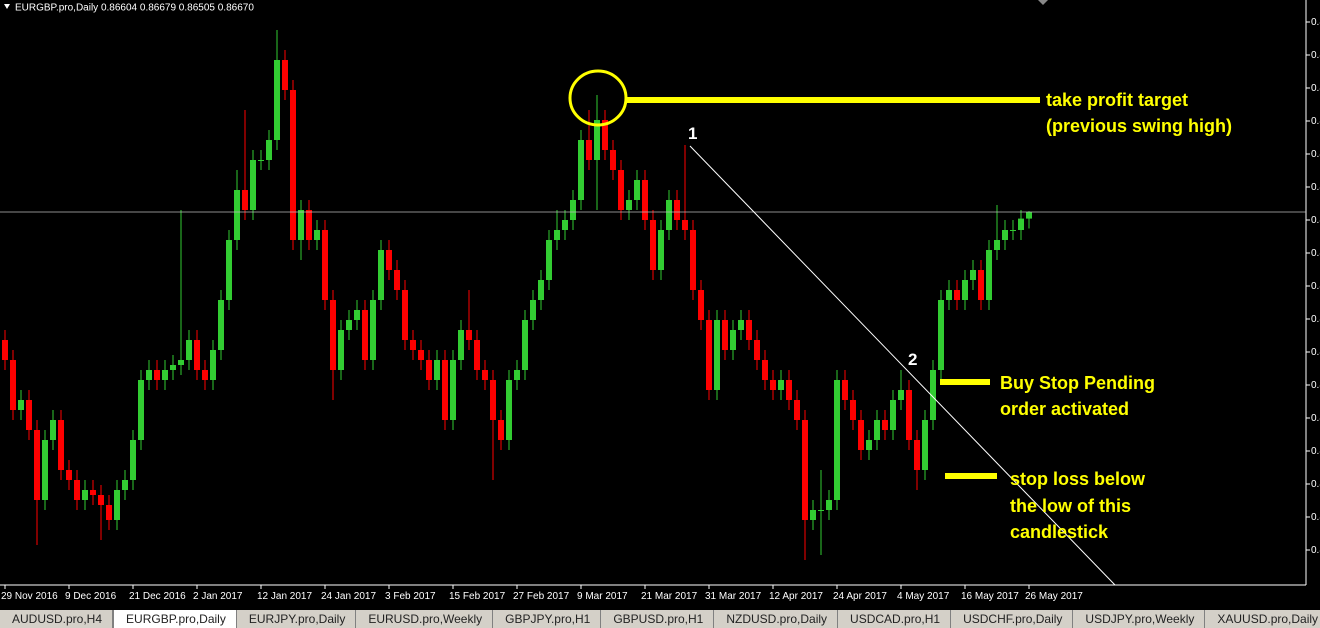 The width and height of the screenshot is (1320, 628). Describe the element at coordinates (895, 619) in the screenshot. I see `chart-tab: USDCAD.pro,H1` at that location.